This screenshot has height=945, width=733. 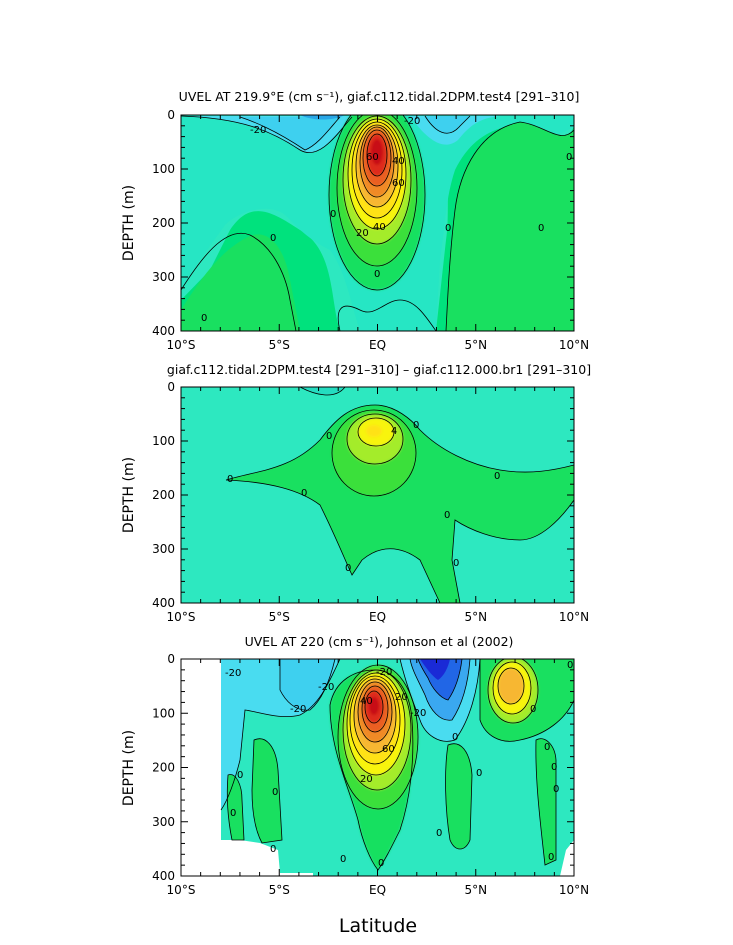 I want to click on panel-2-contour-labels: 0 4 0 0 0 0 0 0 0, so click(x=363, y=497).